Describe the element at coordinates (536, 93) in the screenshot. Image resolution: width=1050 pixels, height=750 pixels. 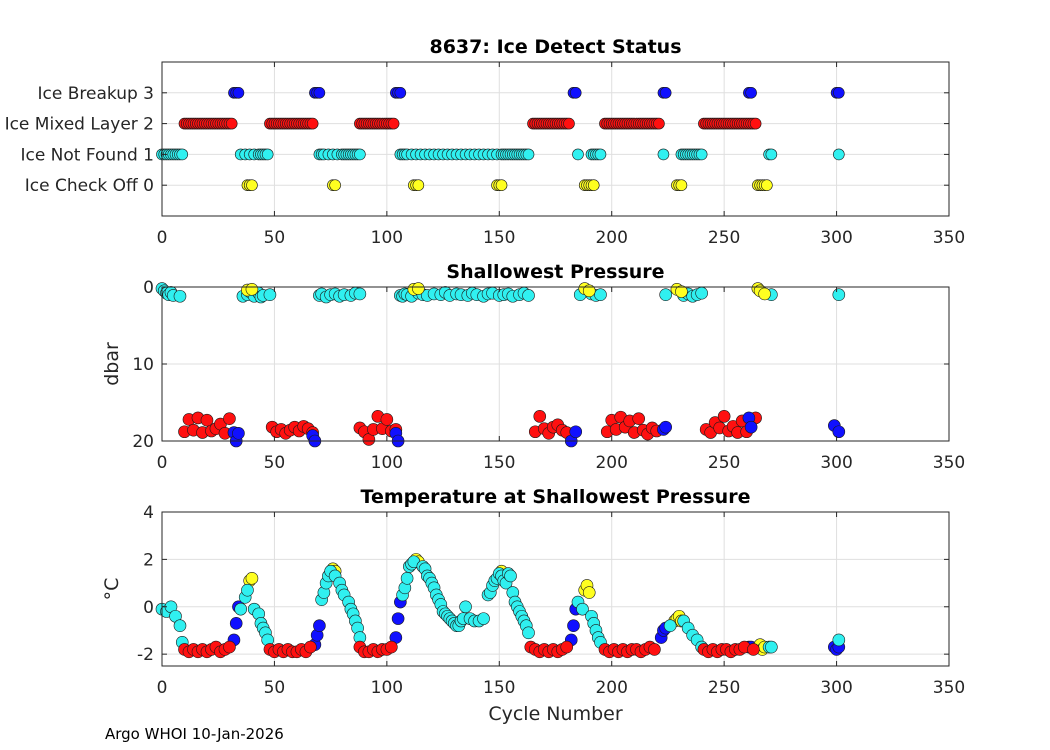
I see `series-ice-breakup` at that location.